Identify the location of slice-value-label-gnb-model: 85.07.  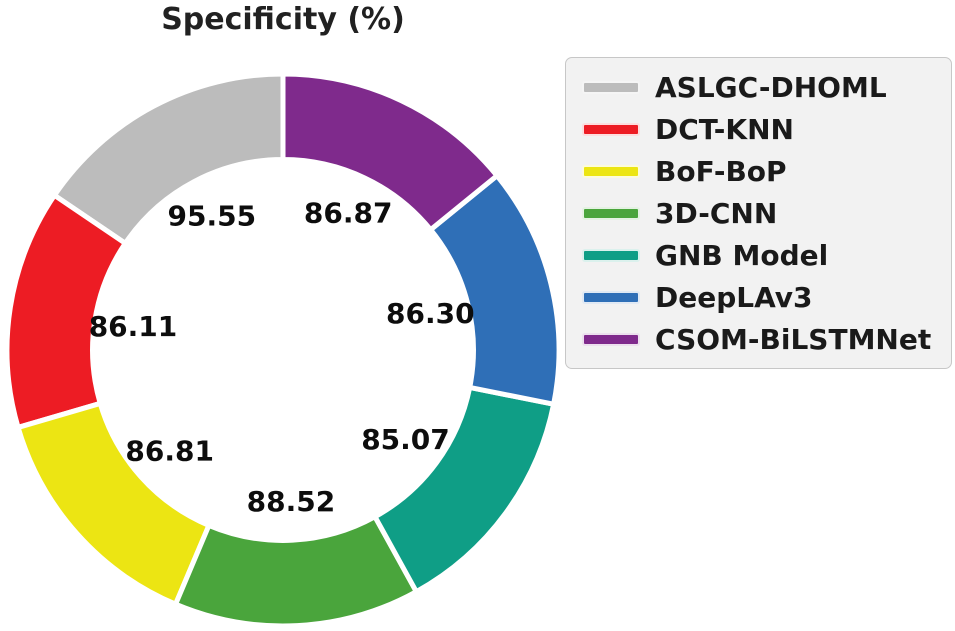
(405, 439).